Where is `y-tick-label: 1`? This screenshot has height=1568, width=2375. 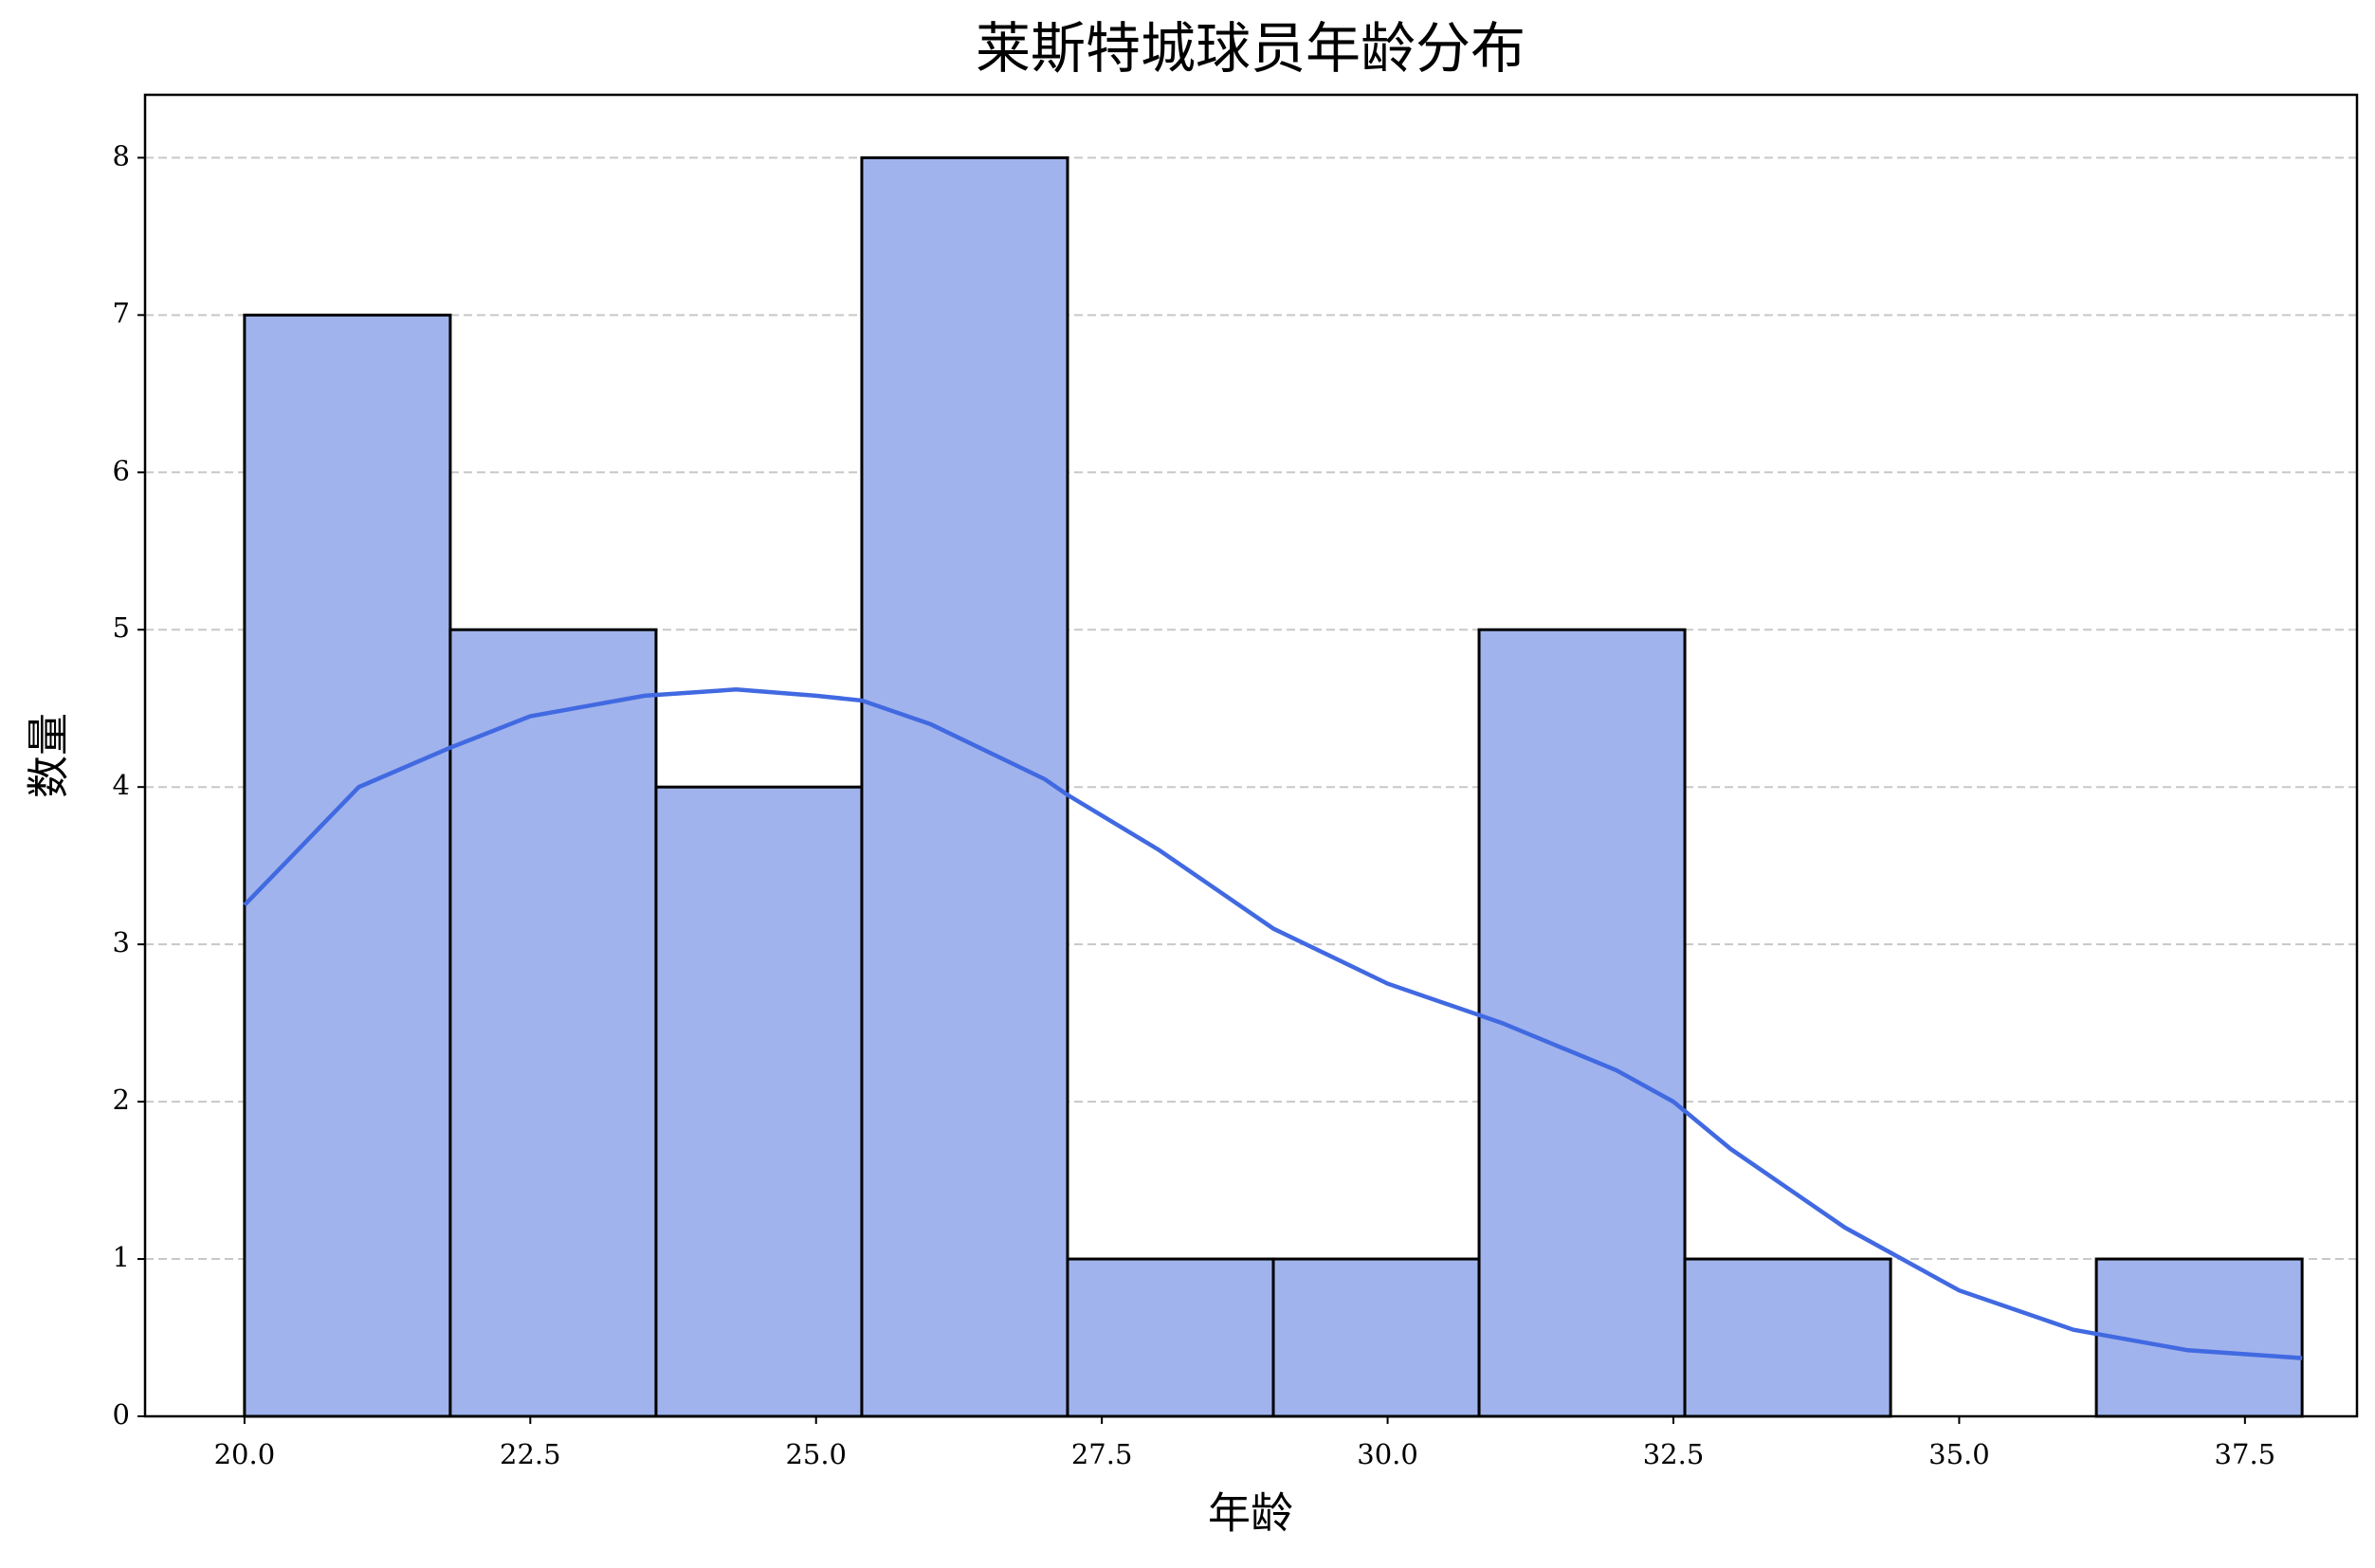 y-tick-label: 1 is located at coordinates (121, 1257).